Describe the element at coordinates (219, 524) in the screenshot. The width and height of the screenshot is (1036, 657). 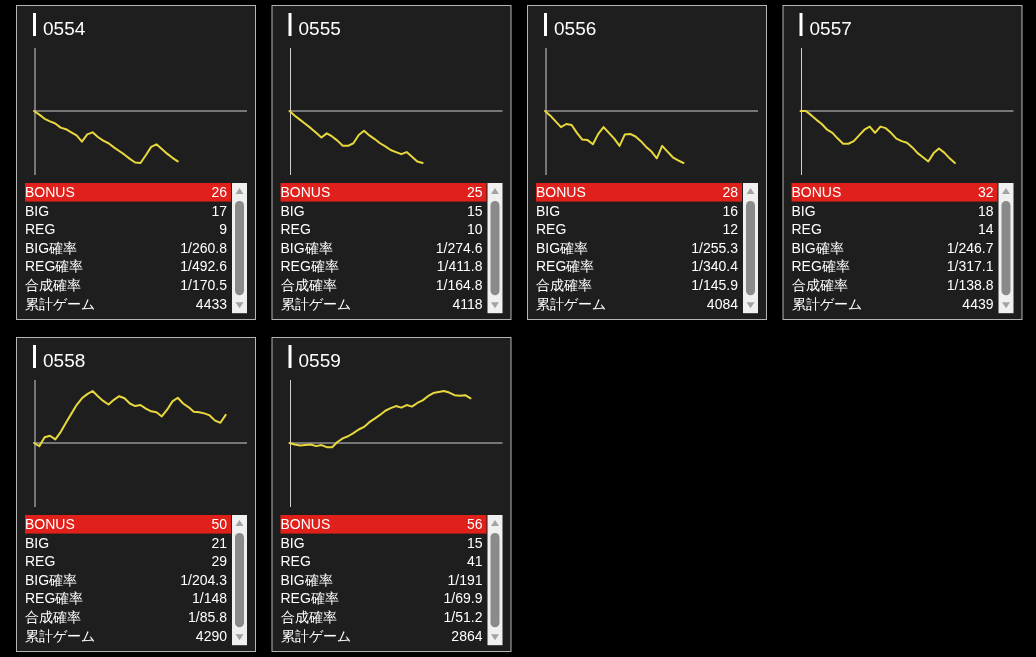
I see `text: 50` at that location.